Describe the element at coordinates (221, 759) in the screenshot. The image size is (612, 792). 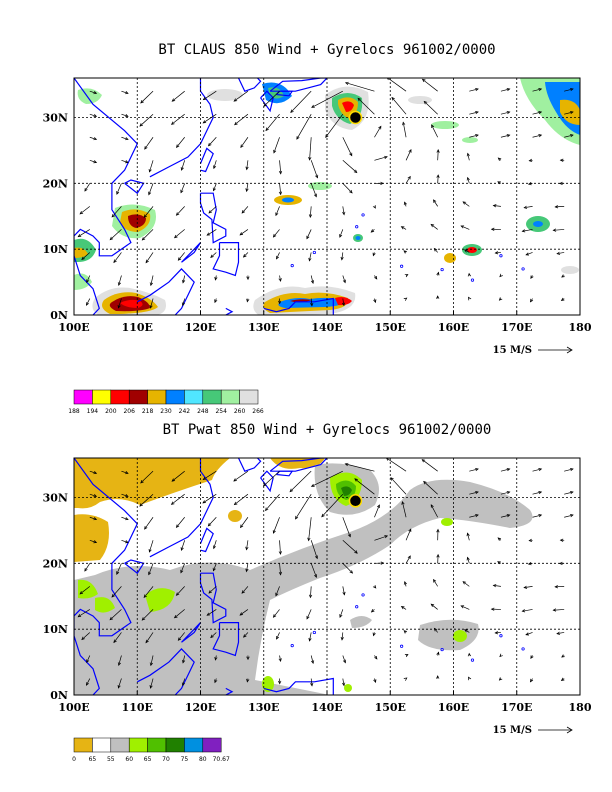
I see `colorbar-label: 70.67` at that location.